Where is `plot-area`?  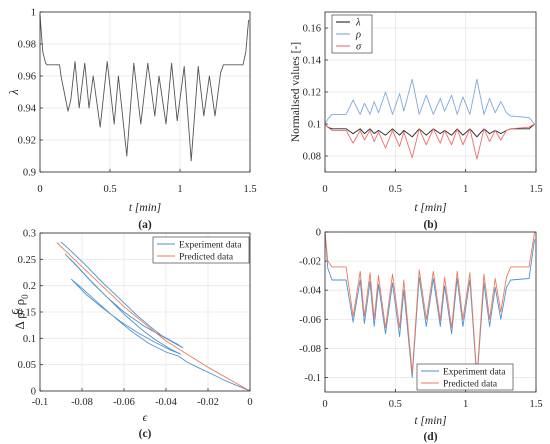
plot-area is located at coordinates (145, 92).